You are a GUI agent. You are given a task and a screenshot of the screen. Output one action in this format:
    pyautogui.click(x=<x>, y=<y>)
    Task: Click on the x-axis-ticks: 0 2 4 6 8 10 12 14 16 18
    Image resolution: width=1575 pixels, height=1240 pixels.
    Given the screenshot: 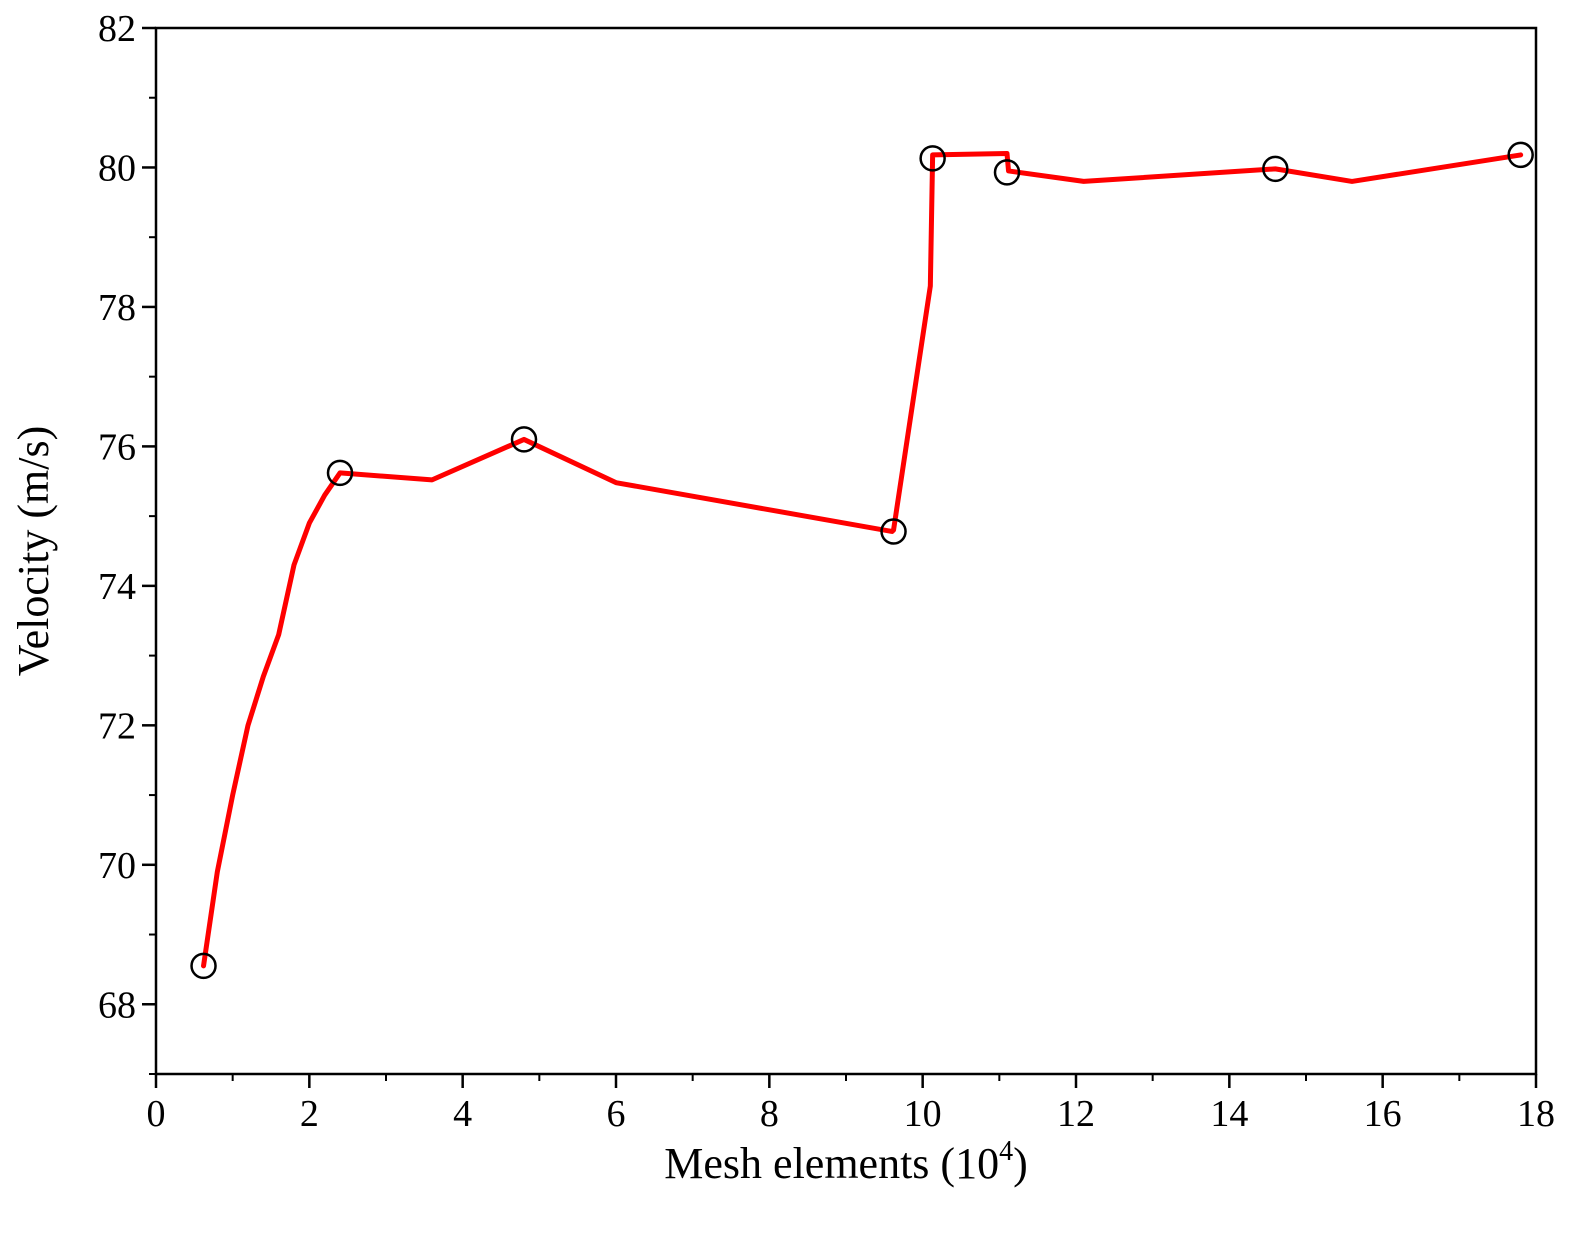 What is the action you would take?
    pyautogui.click(x=851, y=1104)
    